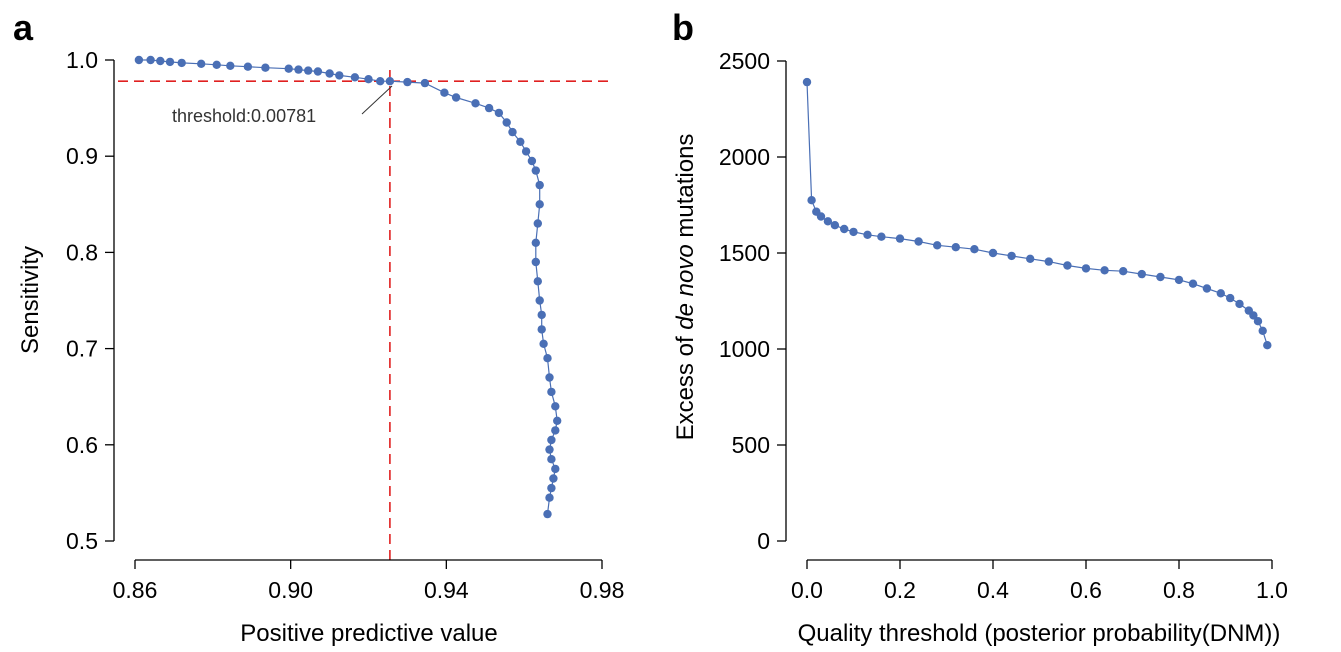 The image size is (1341, 652). Describe the element at coordinates (244, 116) in the screenshot. I see `annotation-text: threshold:0.00781` at that location.